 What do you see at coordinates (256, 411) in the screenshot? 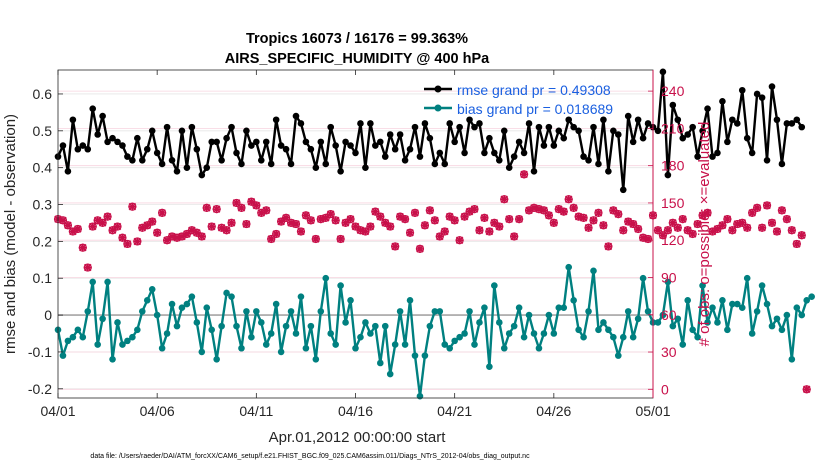
I see `x-tick-label: 04/11` at bounding box center [256, 411].